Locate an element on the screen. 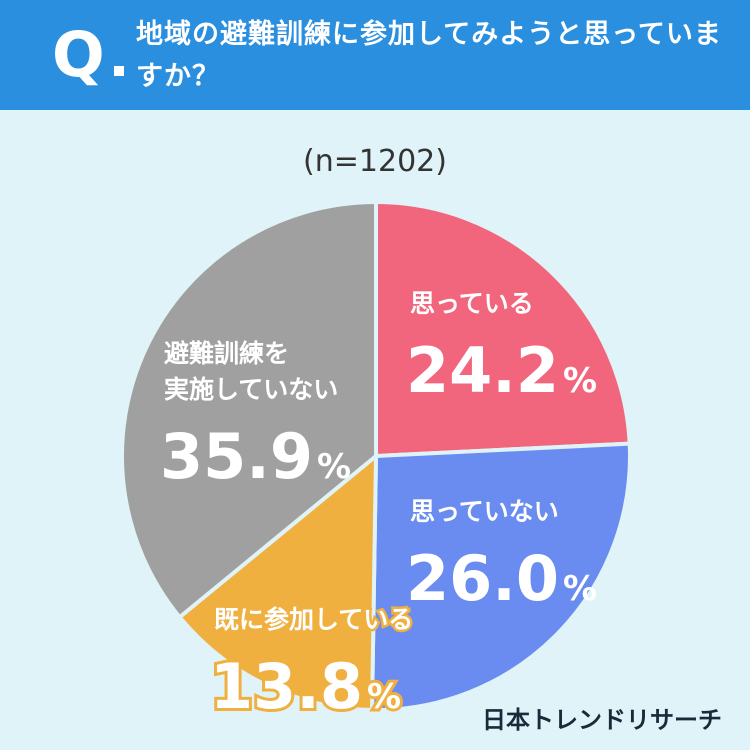  slice-label-0-0: 思っている is located at coordinates (472, 303).